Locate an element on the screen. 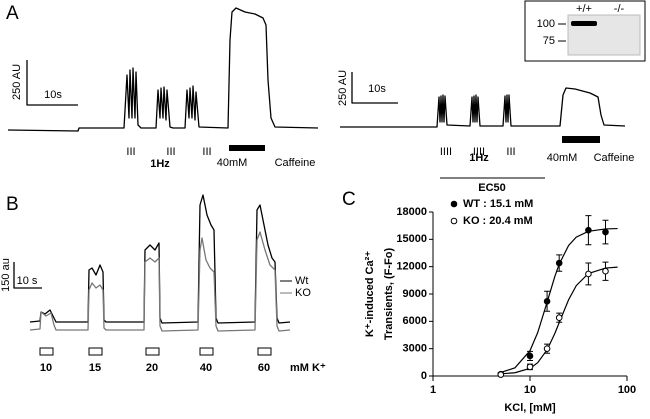 The height and width of the screenshot is (419, 650). x-axis-label: KCl, [mM] is located at coordinates (530, 408).